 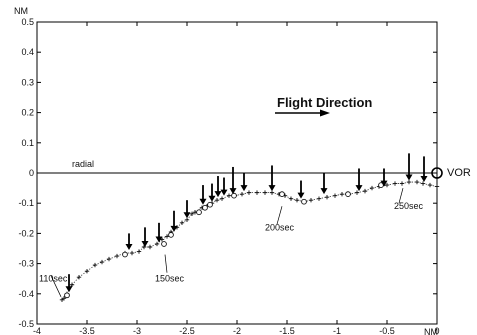 I want to click on x-tick-label: -0.5, so click(x=387, y=330).